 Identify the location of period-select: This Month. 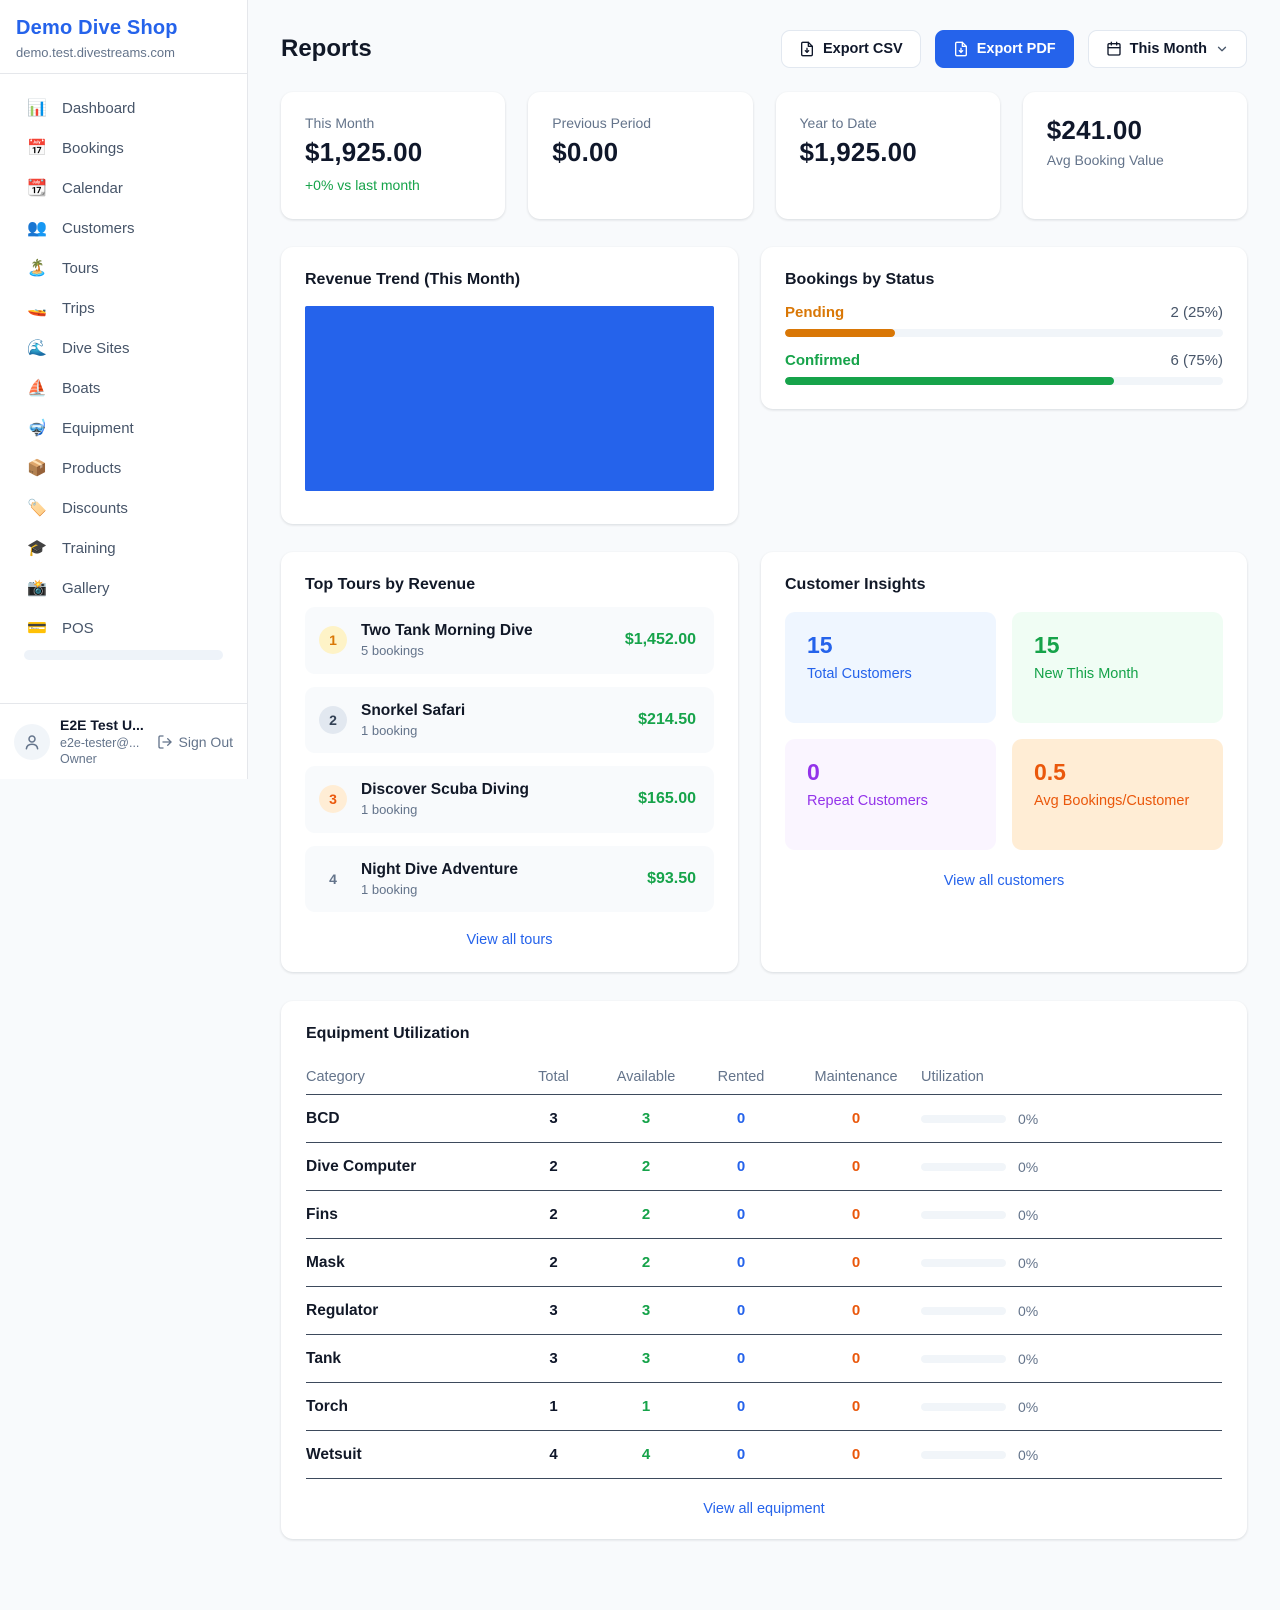
(1167, 49).